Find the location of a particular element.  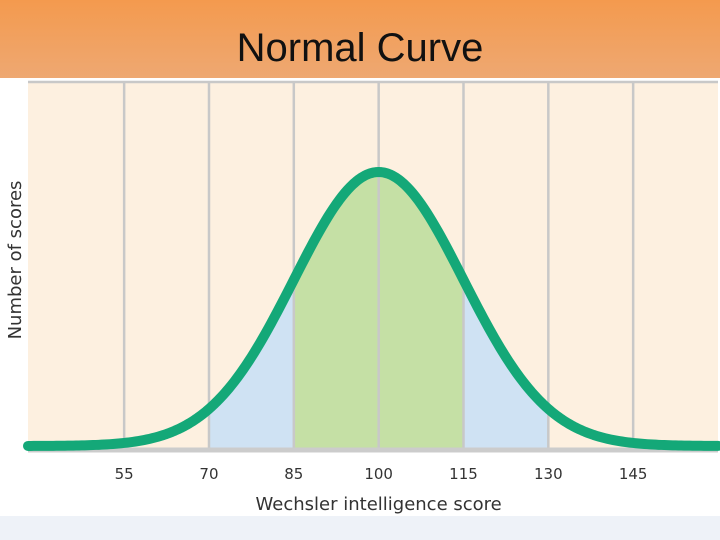

title-bar: Normal Curve is located at coordinates (360, 39).